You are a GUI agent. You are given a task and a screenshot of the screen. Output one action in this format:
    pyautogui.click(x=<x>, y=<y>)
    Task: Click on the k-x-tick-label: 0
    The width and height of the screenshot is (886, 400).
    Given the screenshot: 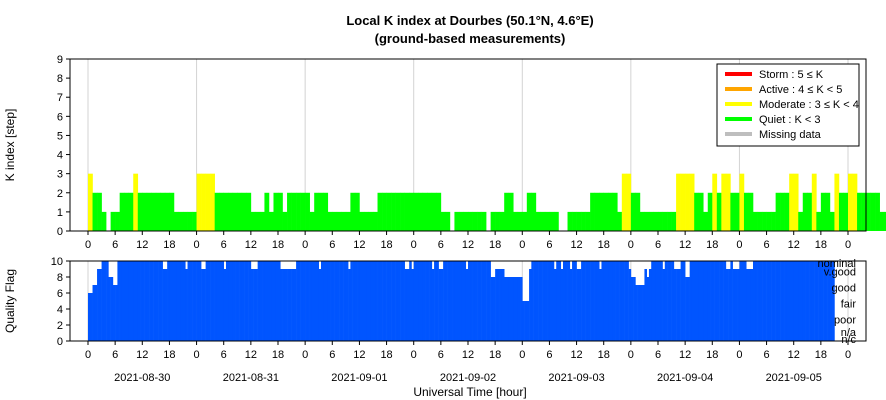 What is the action you would take?
    pyautogui.click(x=631, y=245)
    